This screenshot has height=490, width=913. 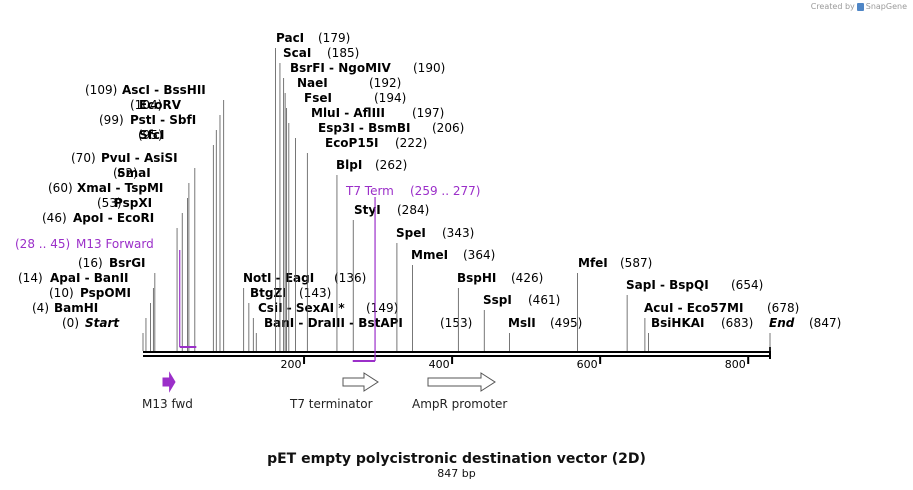 I want to click on site-name-pspomi: PspOMI, so click(x=105, y=293).